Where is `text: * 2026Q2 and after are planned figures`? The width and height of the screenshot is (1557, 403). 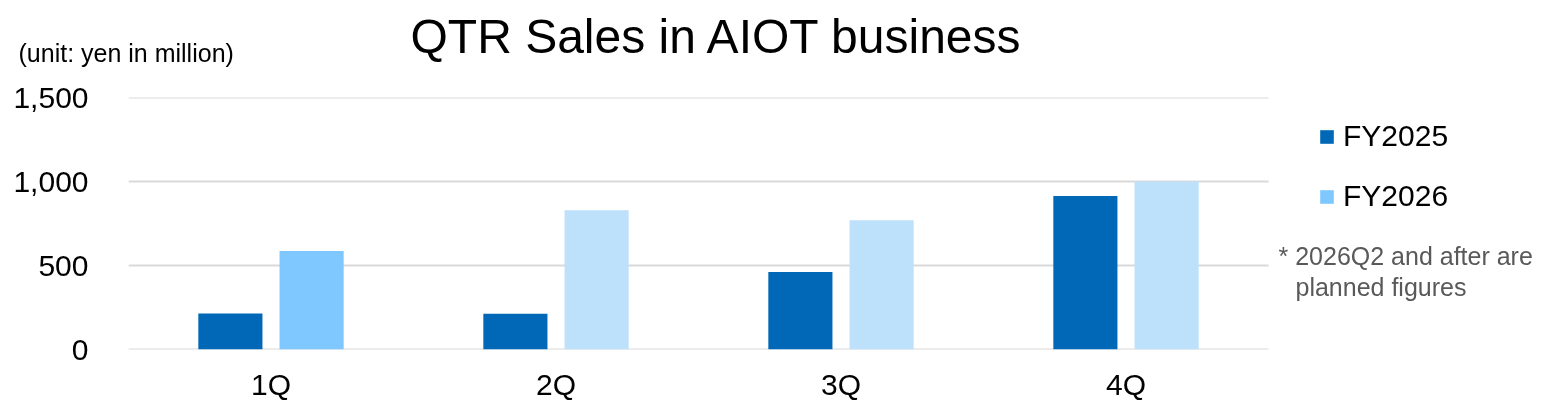
text: * 2026Q2 and after are planned figures is located at coordinates (1405, 271).